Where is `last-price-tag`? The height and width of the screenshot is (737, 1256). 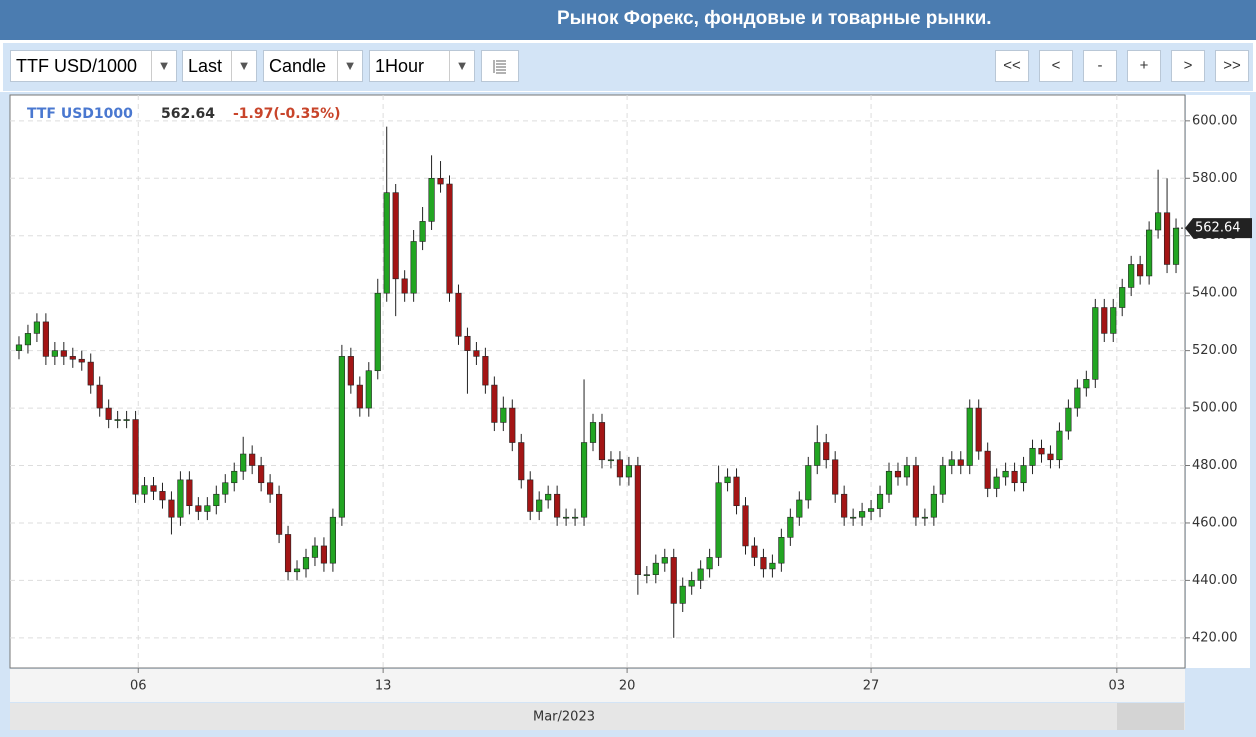
last-price-tag is located at coordinates (1218, 228).